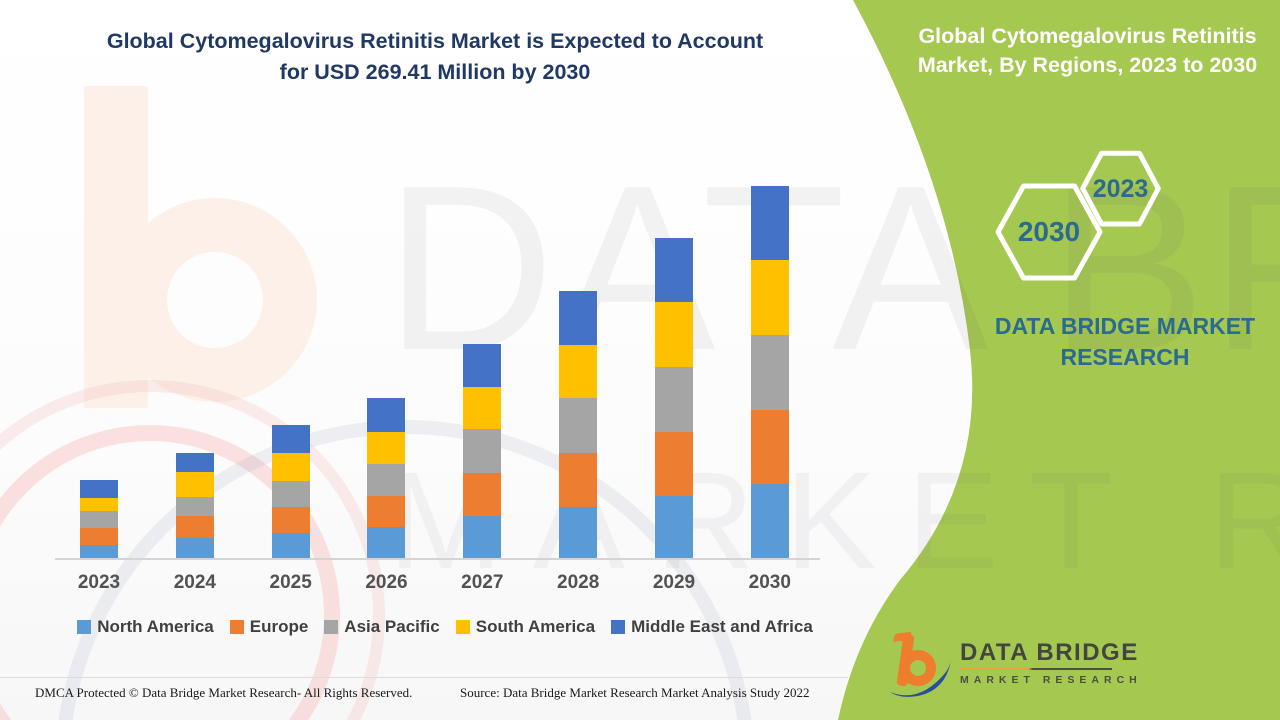 This screenshot has height=720, width=1280. I want to click on company-logo: DATA BRIDGE MARKET RESEARCH, so click(1015, 666).